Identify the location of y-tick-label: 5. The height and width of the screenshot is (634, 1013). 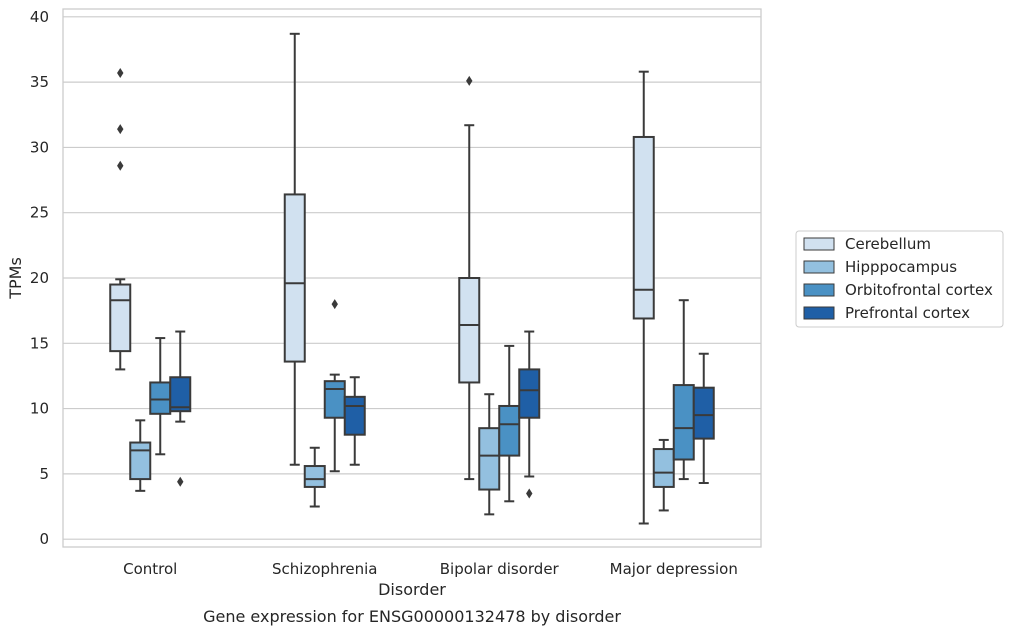
(44, 474).